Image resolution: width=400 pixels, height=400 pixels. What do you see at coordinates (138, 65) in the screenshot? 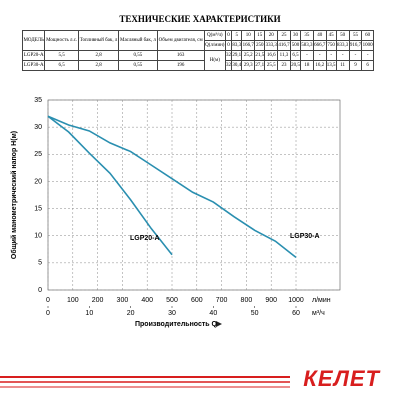
I see `cell: 0,55` at bounding box center [138, 65].